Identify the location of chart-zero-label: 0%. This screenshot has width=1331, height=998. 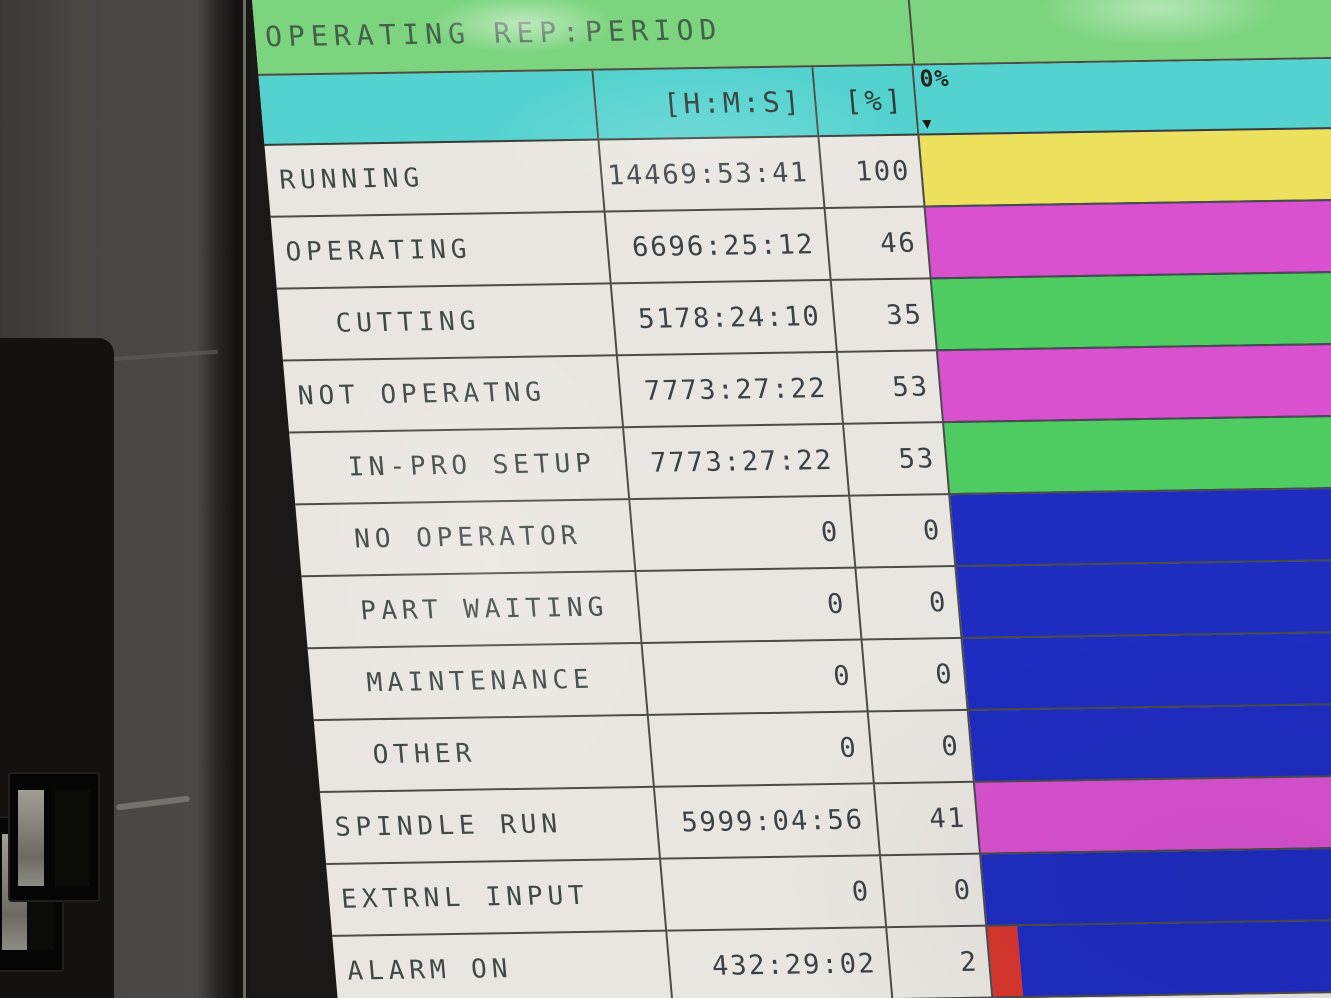
(934, 79).